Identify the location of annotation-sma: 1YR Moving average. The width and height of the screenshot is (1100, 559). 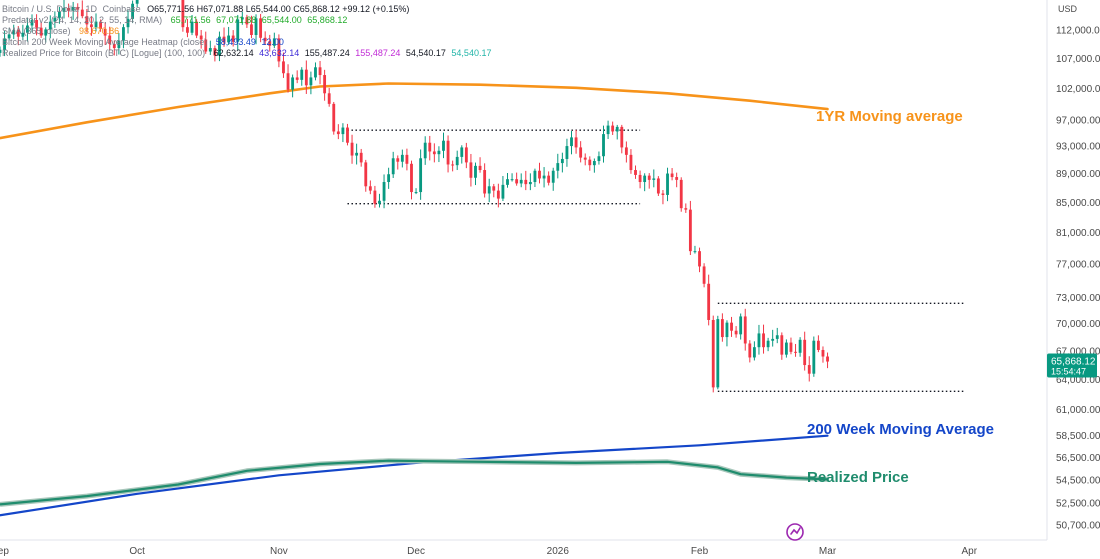
(889, 116).